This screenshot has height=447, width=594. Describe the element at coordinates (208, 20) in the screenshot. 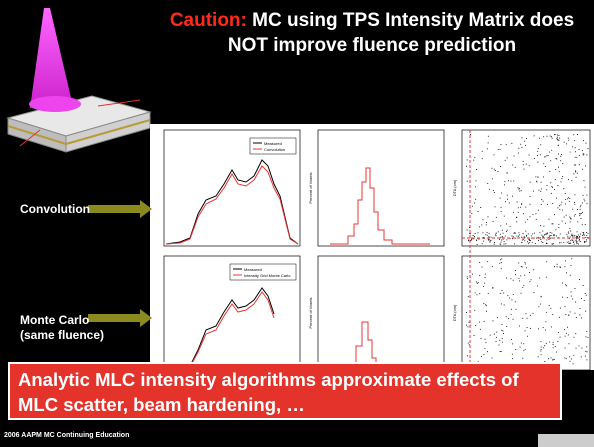

I see `title-highlight: Caution:` at that location.